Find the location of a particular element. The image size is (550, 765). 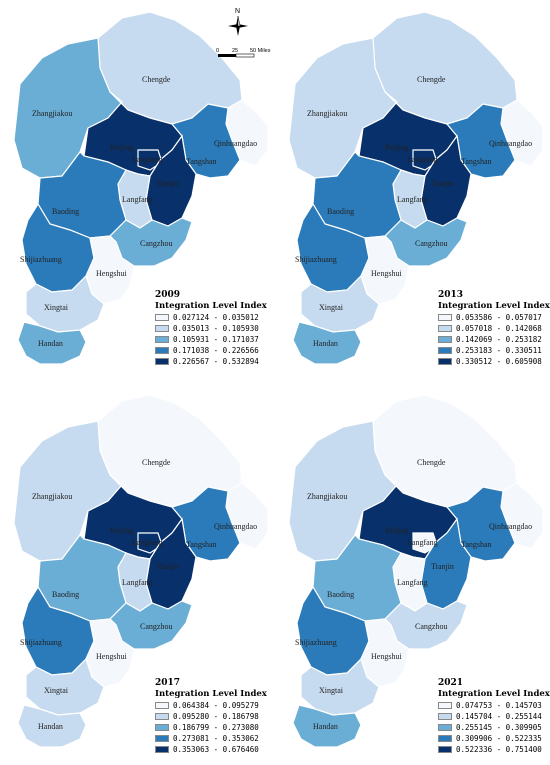

legend-range: 0.142069 - 0.253182 is located at coordinates (499, 339).